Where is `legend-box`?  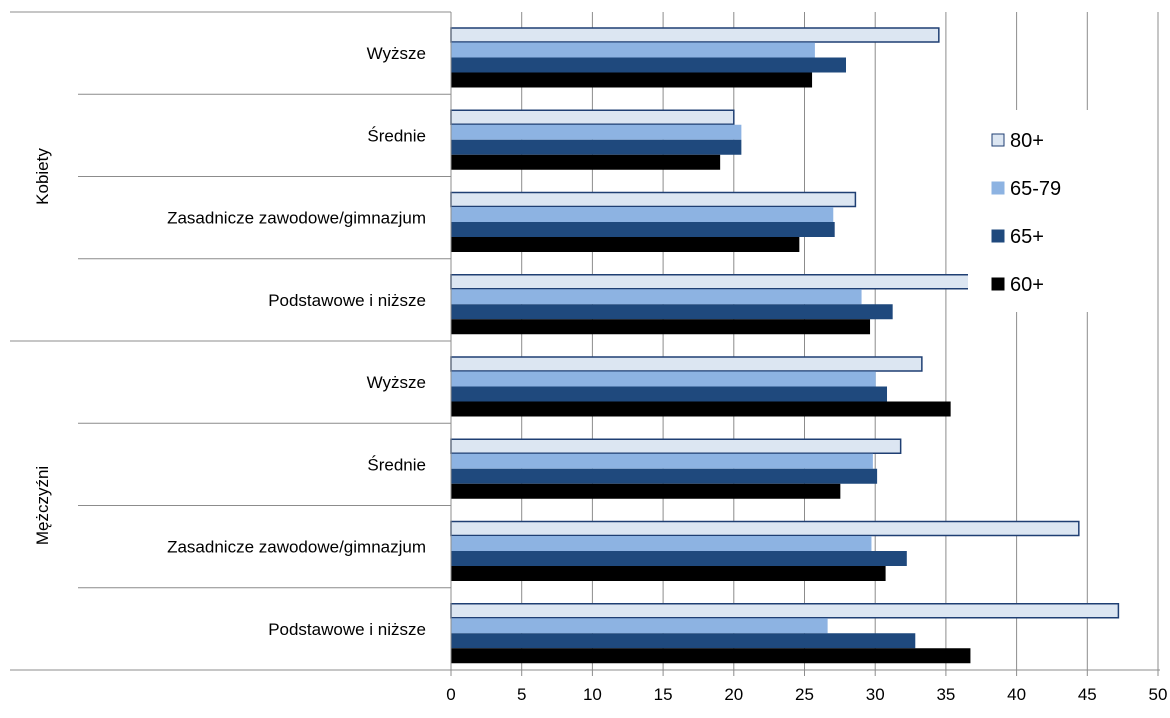 legend-box is located at coordinates (1035, 211).